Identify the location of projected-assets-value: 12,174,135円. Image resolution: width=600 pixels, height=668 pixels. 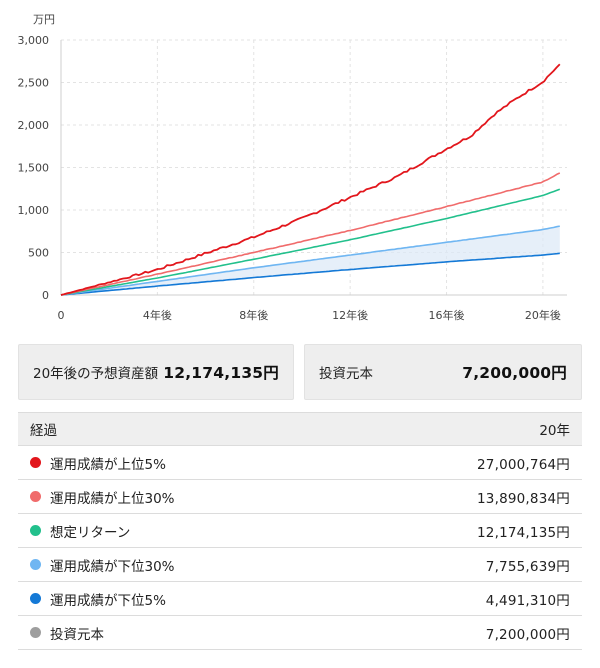
(221, 373).